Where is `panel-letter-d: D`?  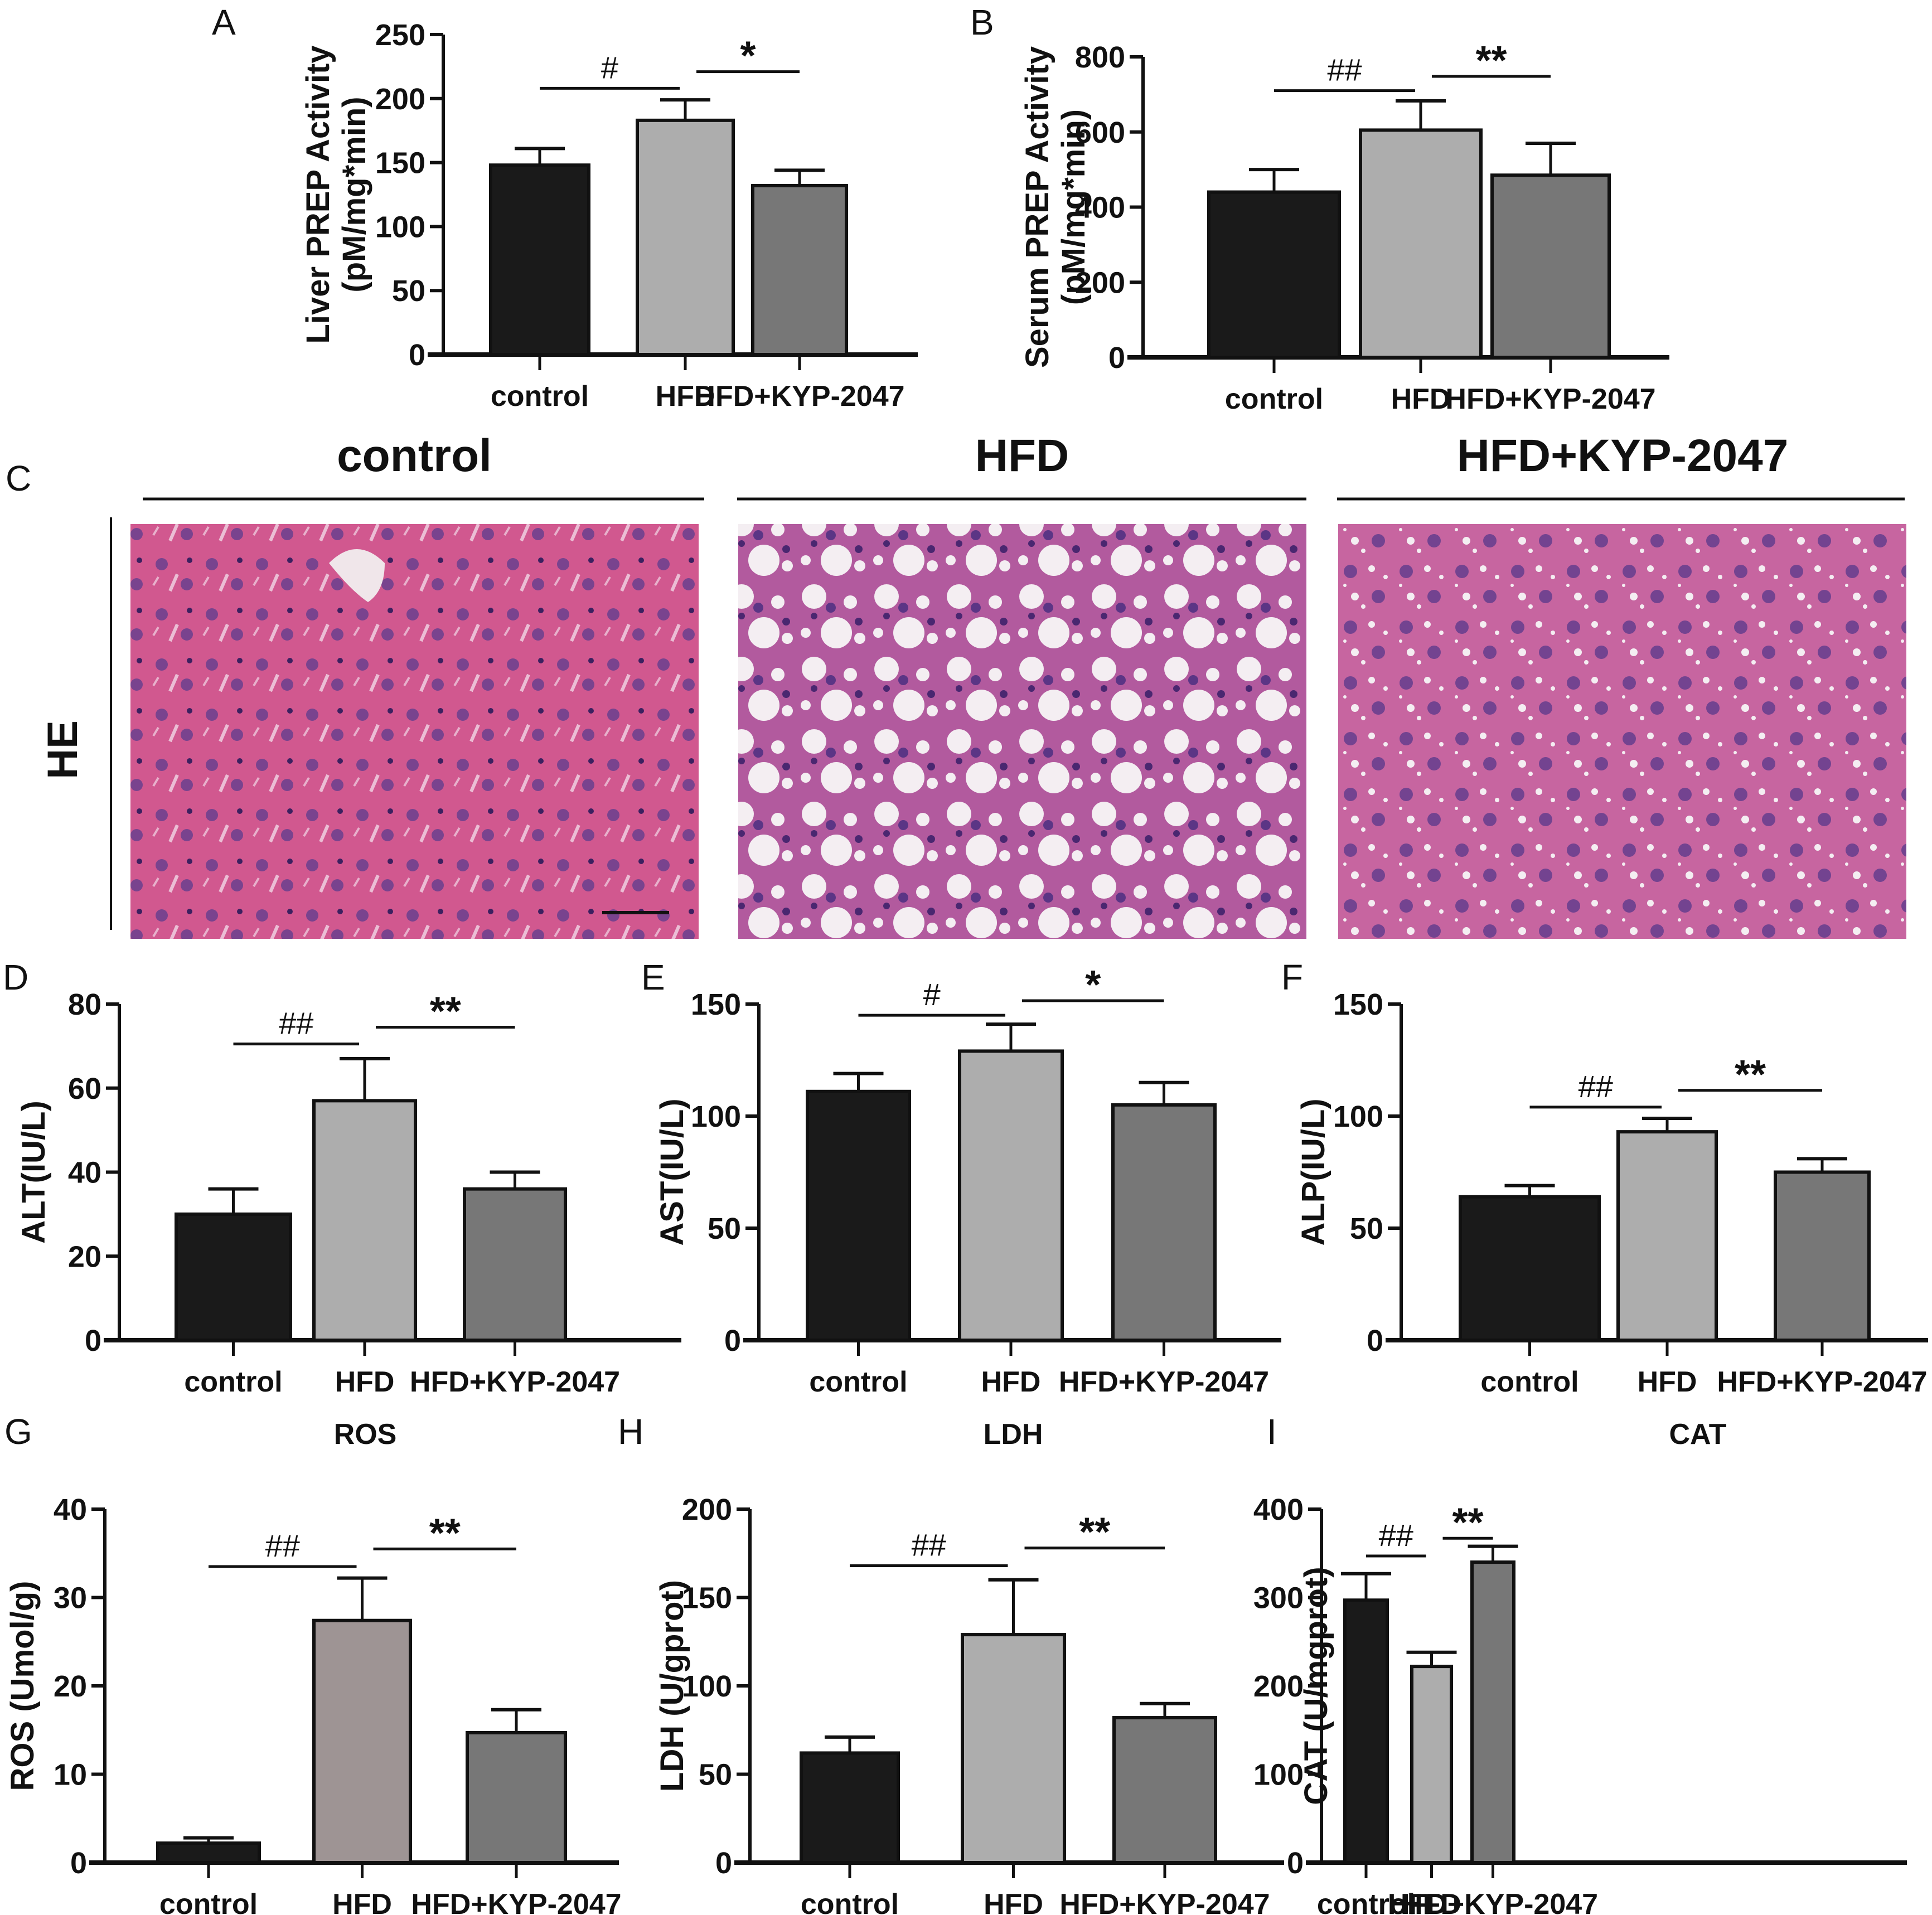 panel-letter-d: D is located at coordinates (16, 977).